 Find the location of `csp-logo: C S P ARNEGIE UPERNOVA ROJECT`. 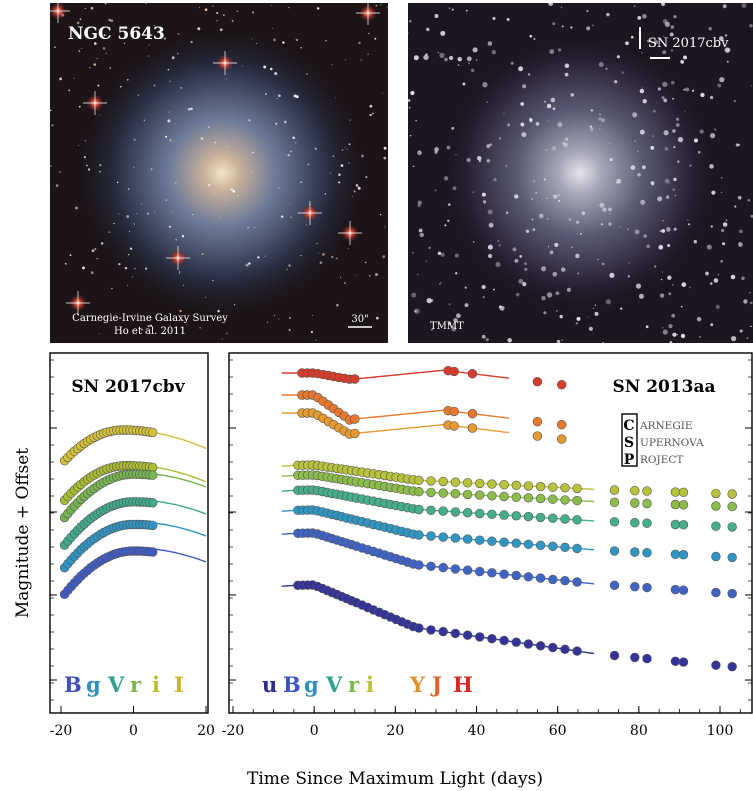

csp-logo: C S P ARNEGIE UPERNOVA ROJECT is located at coordinates (662, 440).